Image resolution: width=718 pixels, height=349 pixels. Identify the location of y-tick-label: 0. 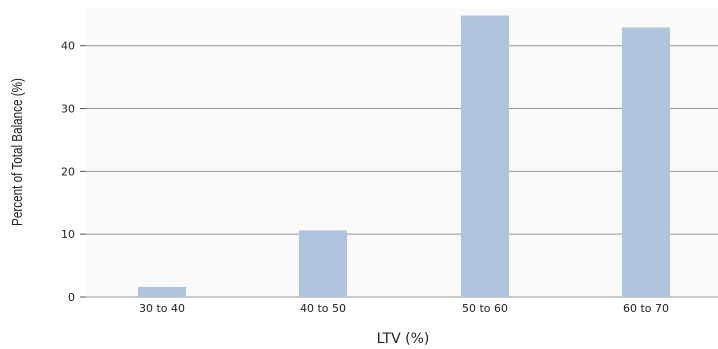
(71, 297).